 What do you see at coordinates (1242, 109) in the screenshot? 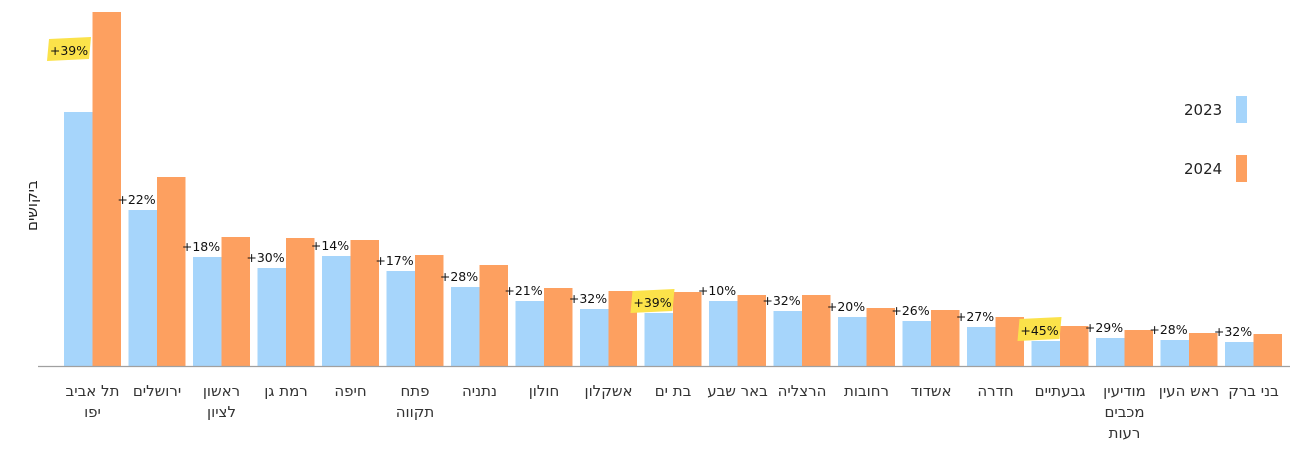
I see `legend-swatch-2023` at bounding box center [1242, 109].